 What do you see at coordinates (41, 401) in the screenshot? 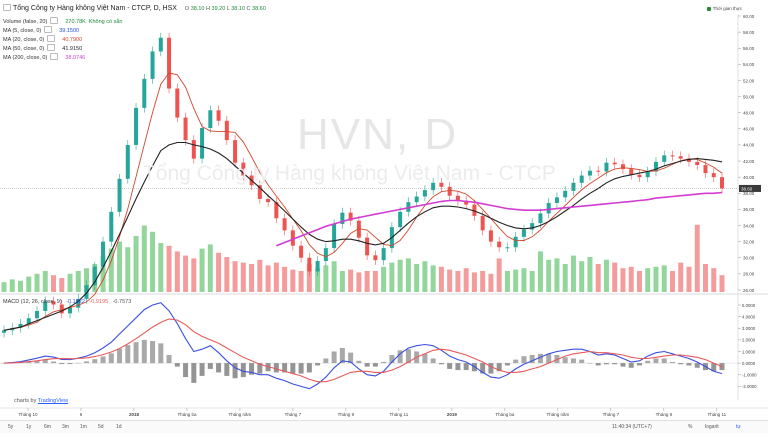
I see `tradingview-attribution: charts by TradingView` at bounding box center [41, 401].